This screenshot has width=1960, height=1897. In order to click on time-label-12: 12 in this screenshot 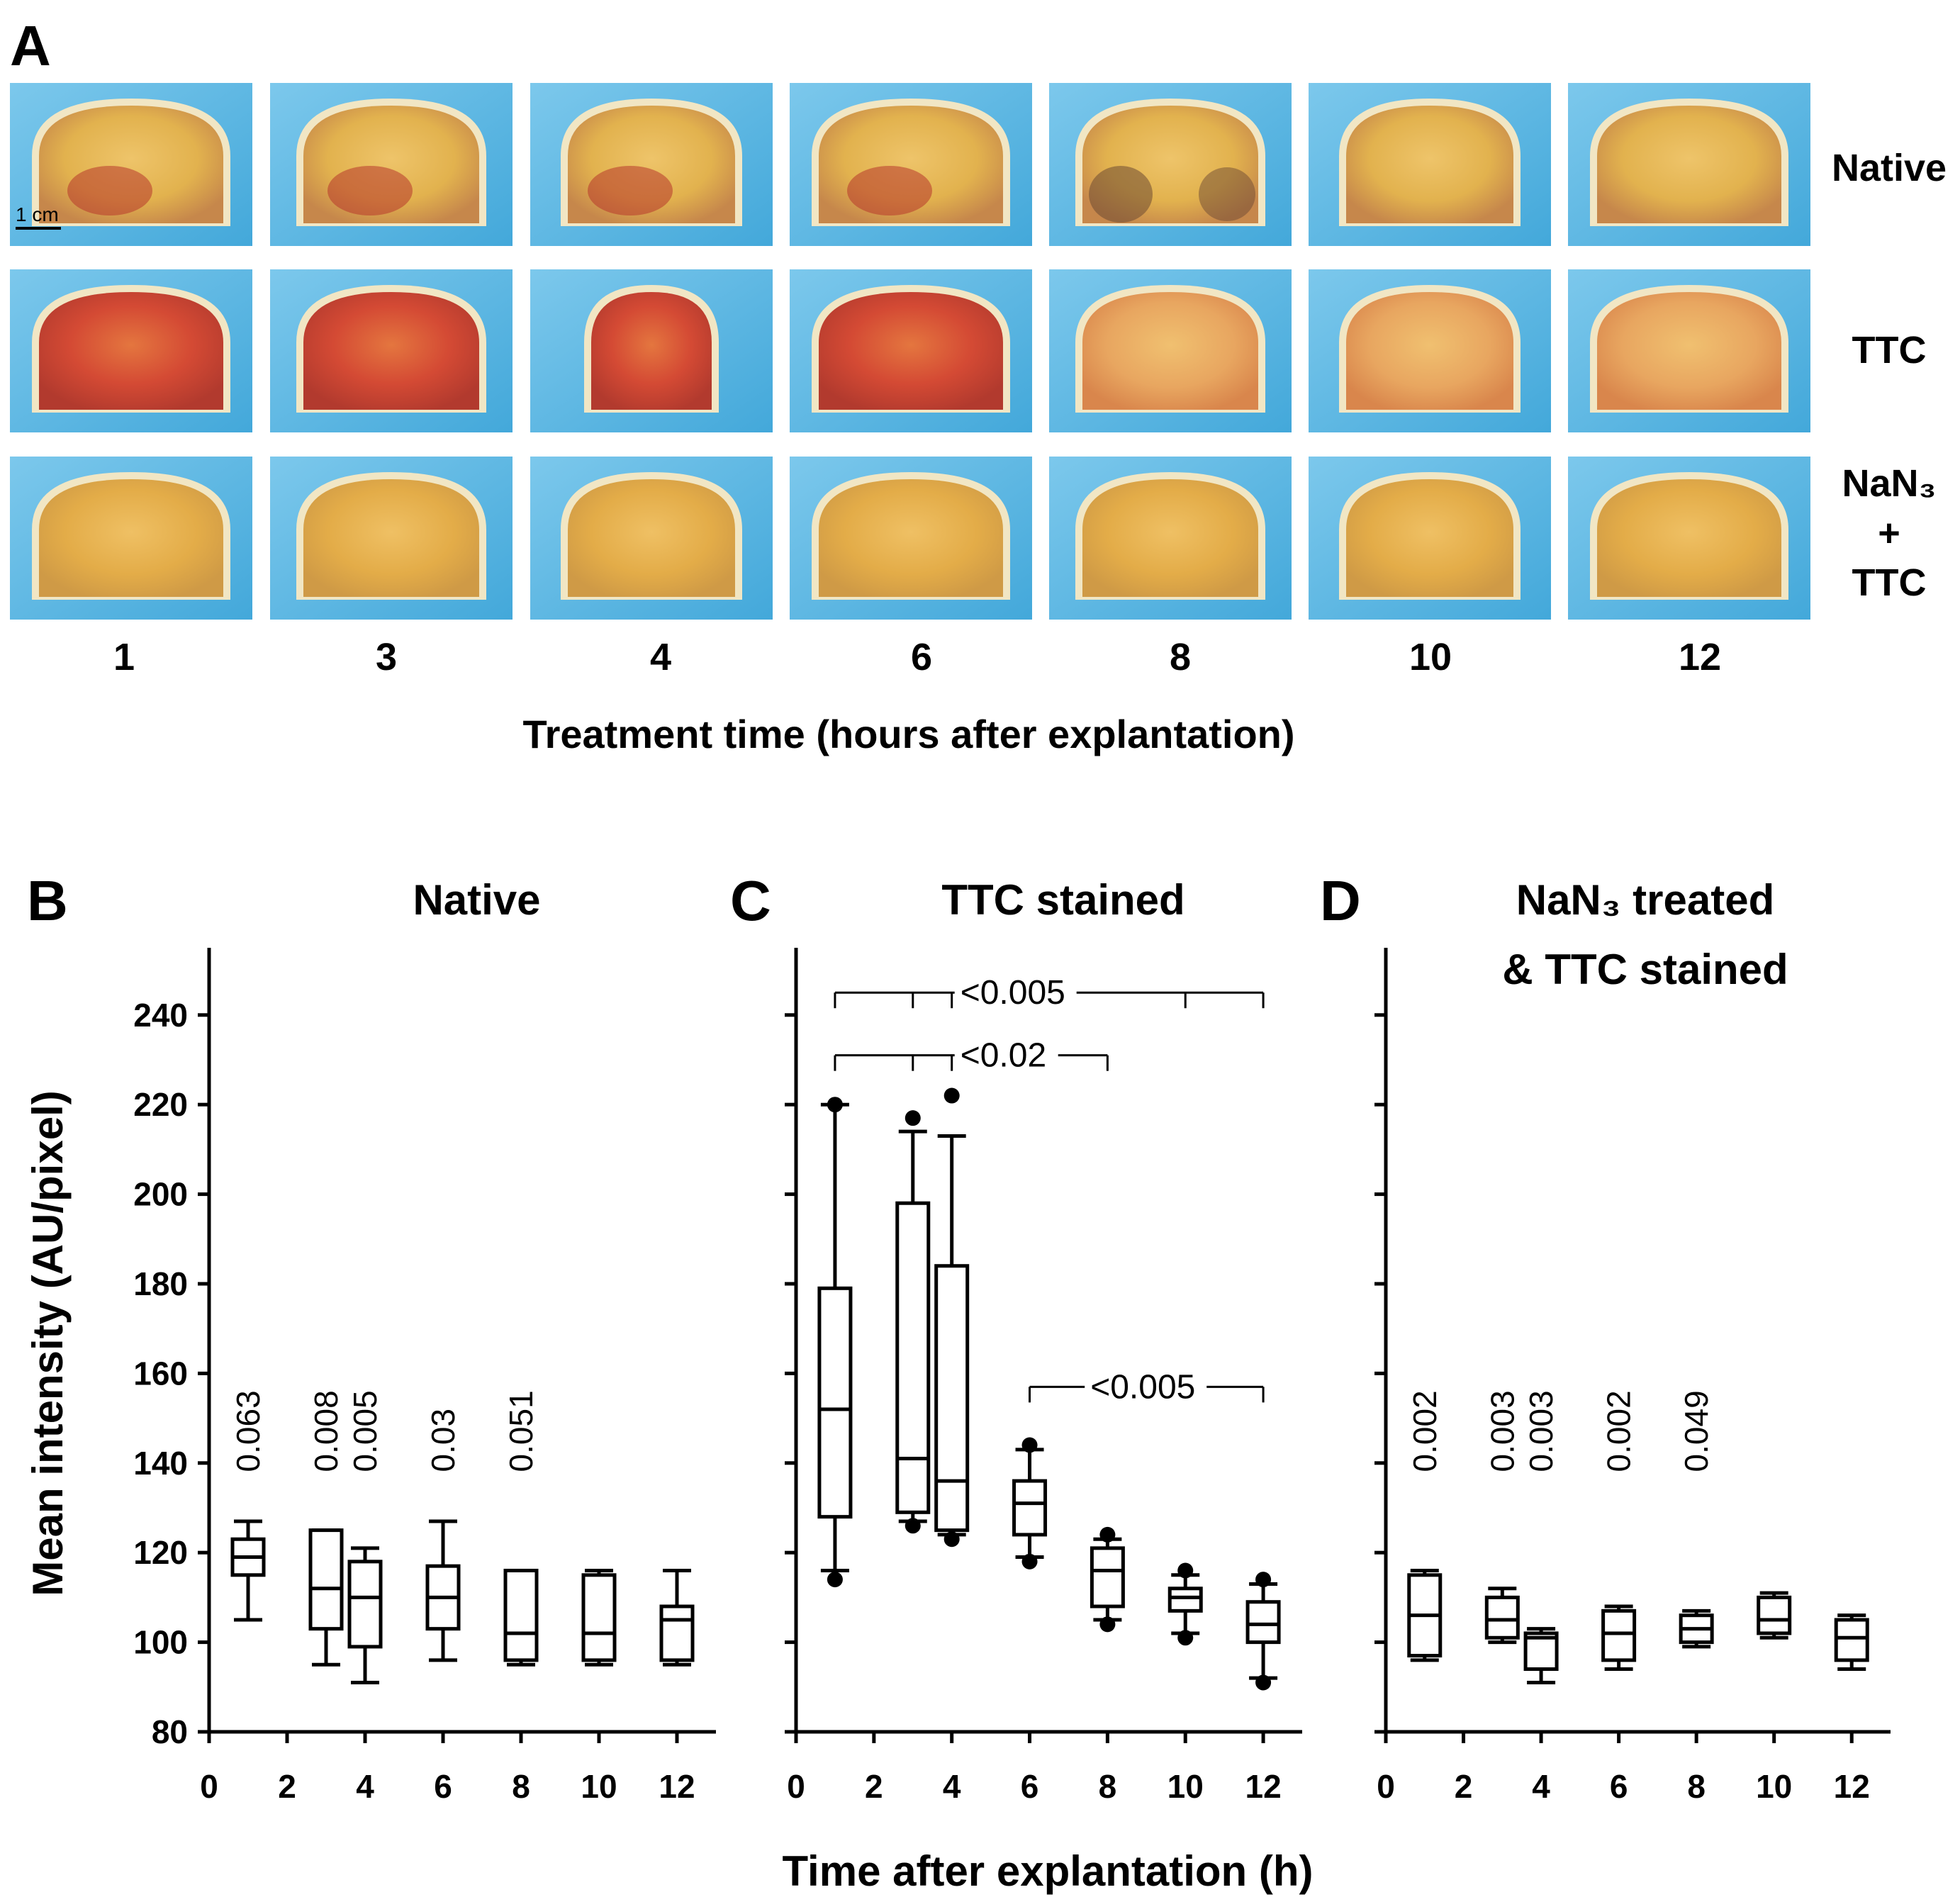, I will do `click(1700, 657)`.